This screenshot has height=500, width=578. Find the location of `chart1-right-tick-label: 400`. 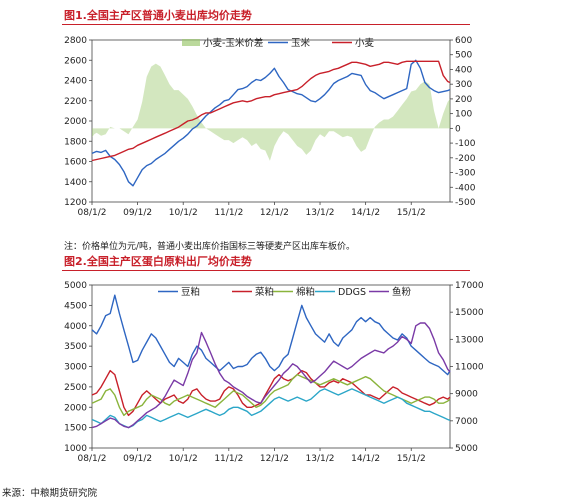

chart1-right-tick-label: 400 is located at coordinates (463, 70).